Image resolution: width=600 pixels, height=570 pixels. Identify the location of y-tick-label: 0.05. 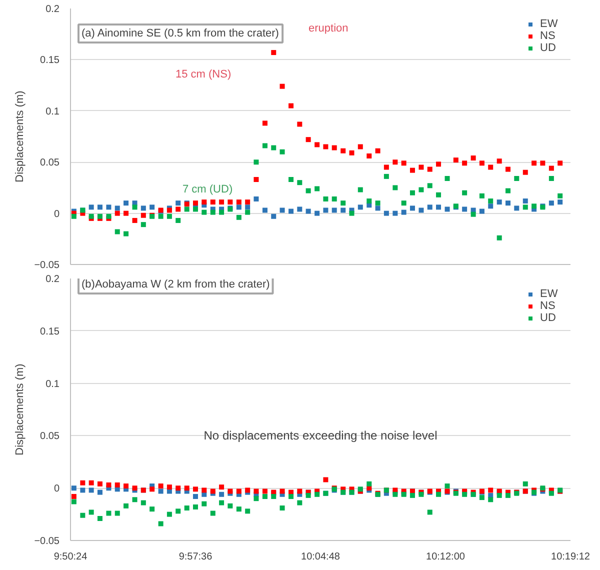
(50, 436).